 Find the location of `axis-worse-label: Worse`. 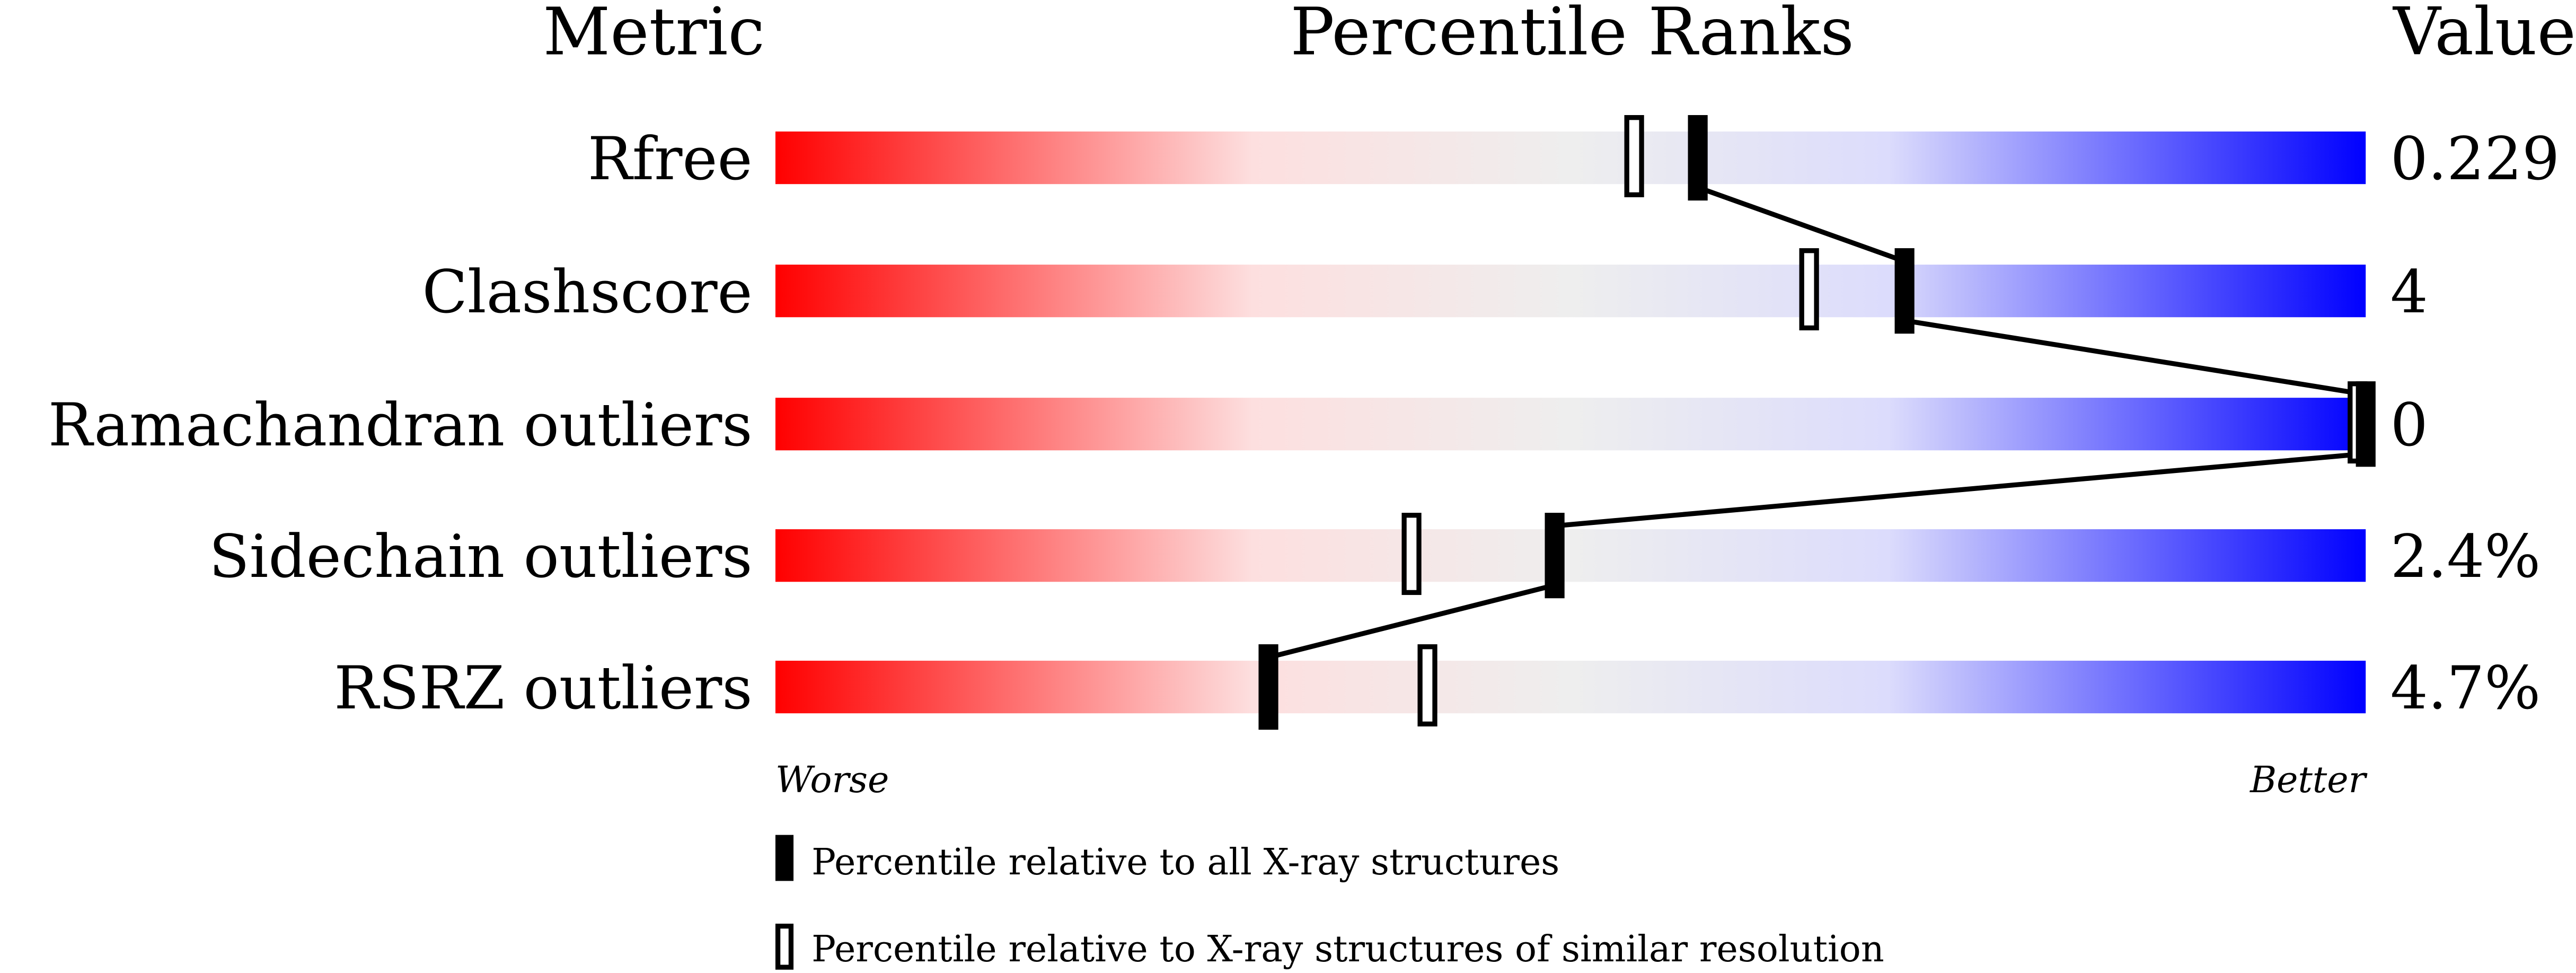

axis-worse-label: Worse is located at coordinates (832, 780).